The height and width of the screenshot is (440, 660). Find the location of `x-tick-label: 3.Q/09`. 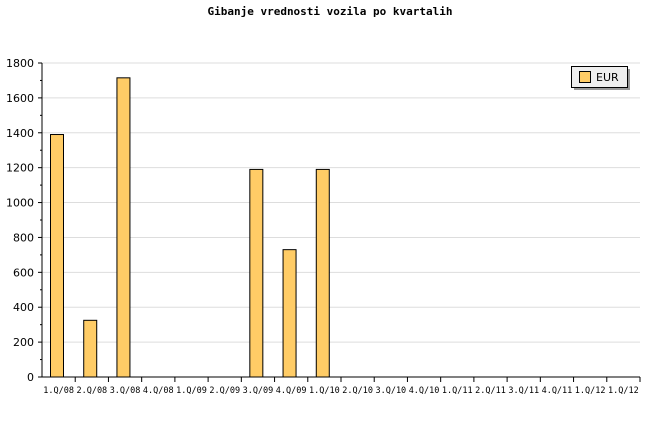

x-tick-label: 3.Q/09 is located at coordinates (258, 391).